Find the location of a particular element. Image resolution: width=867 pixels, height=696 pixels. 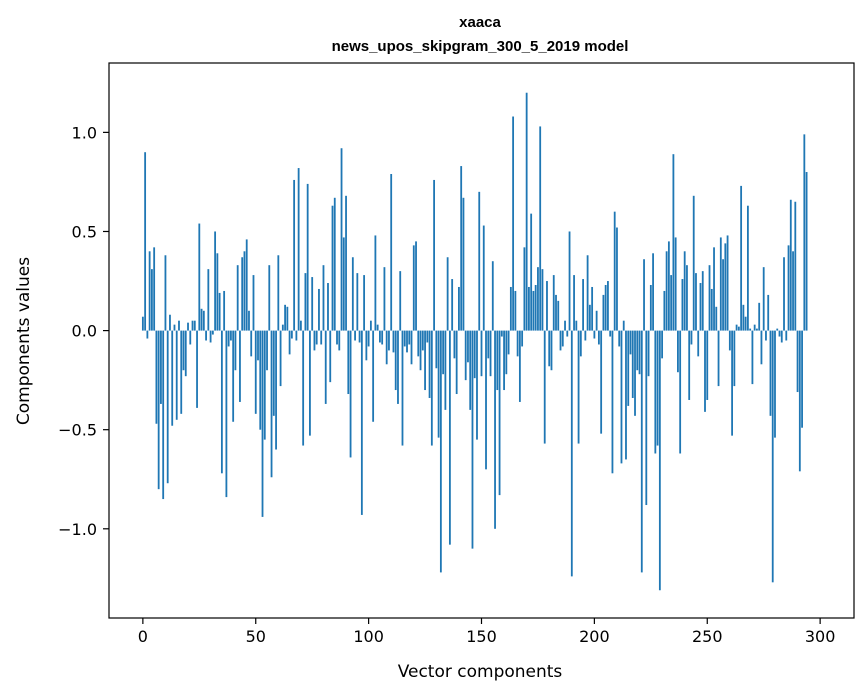

y-tick-label: 0.0 is located at coordinates (84, 331).